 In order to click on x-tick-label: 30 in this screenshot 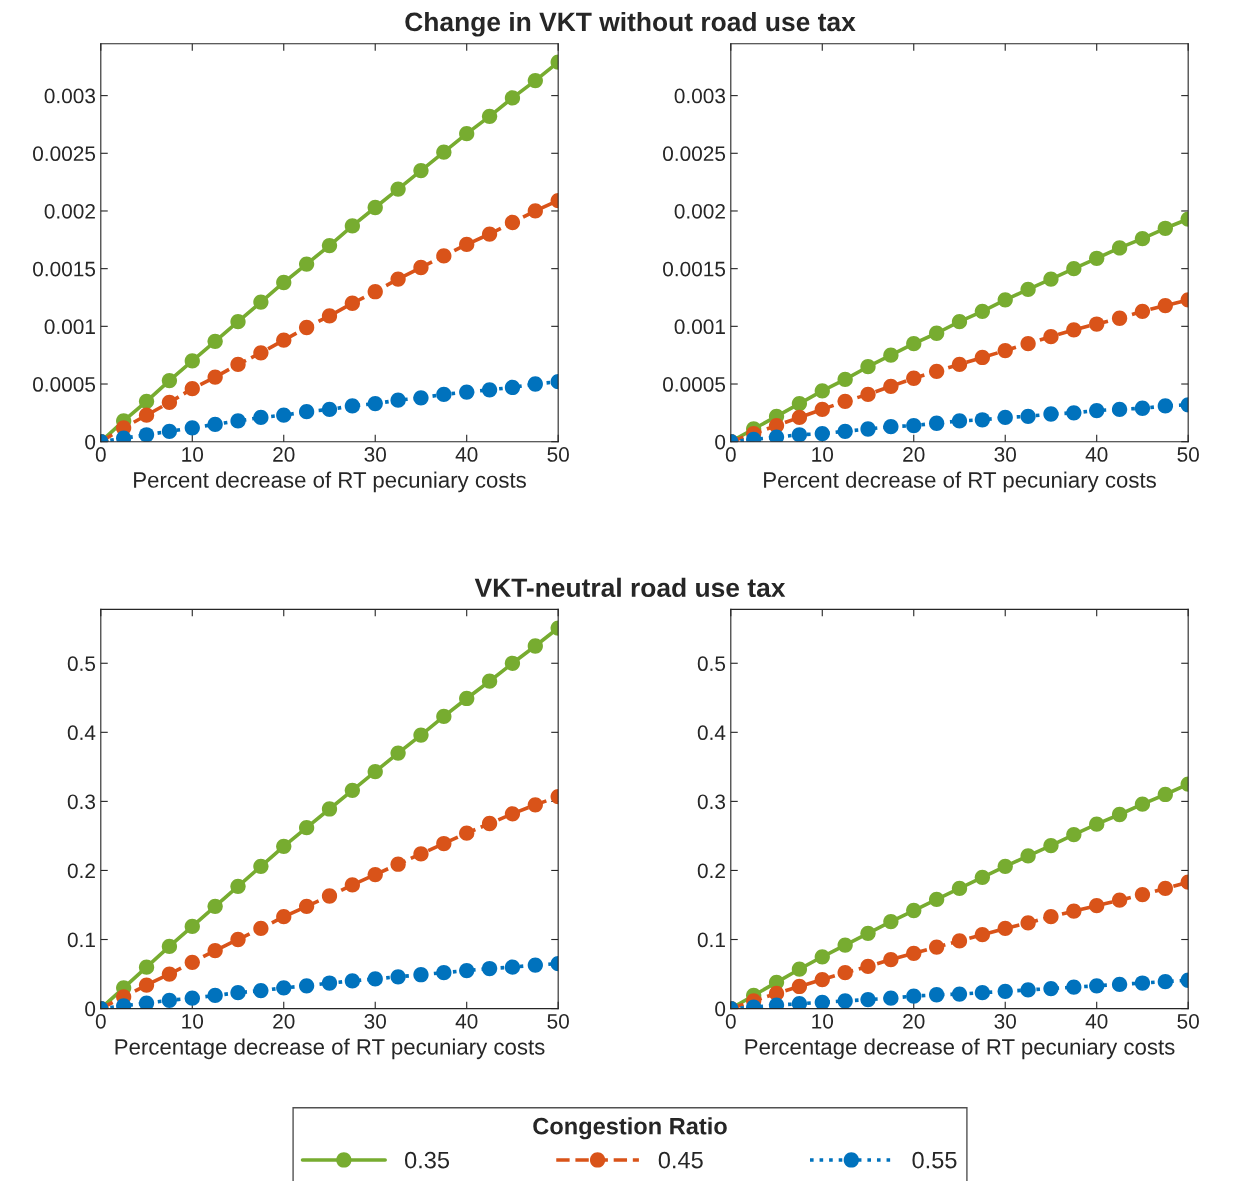, I will do `click(375, 1021)`.